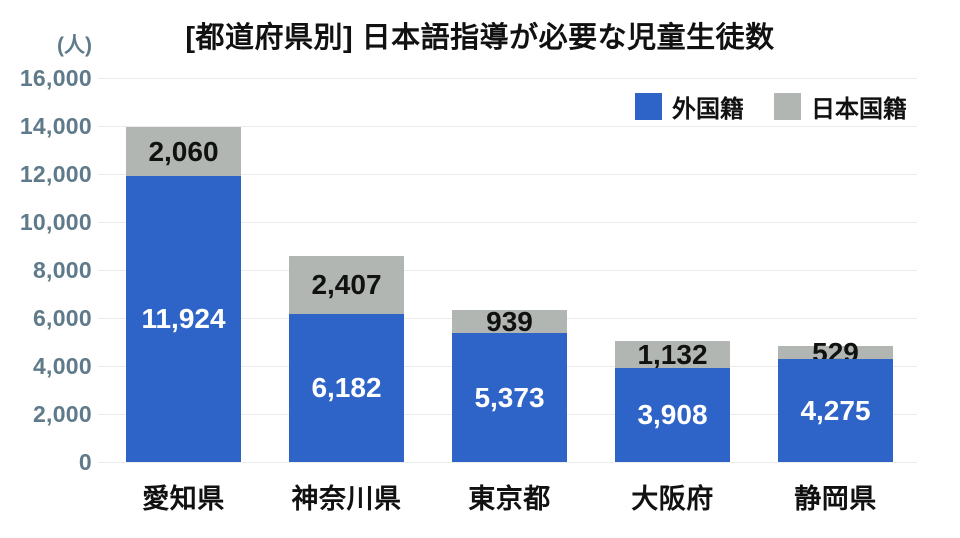  Describe the element at coordinates (55, 222) in the screenshot. I see `y-axis-tick-label: 10,000` at that location.